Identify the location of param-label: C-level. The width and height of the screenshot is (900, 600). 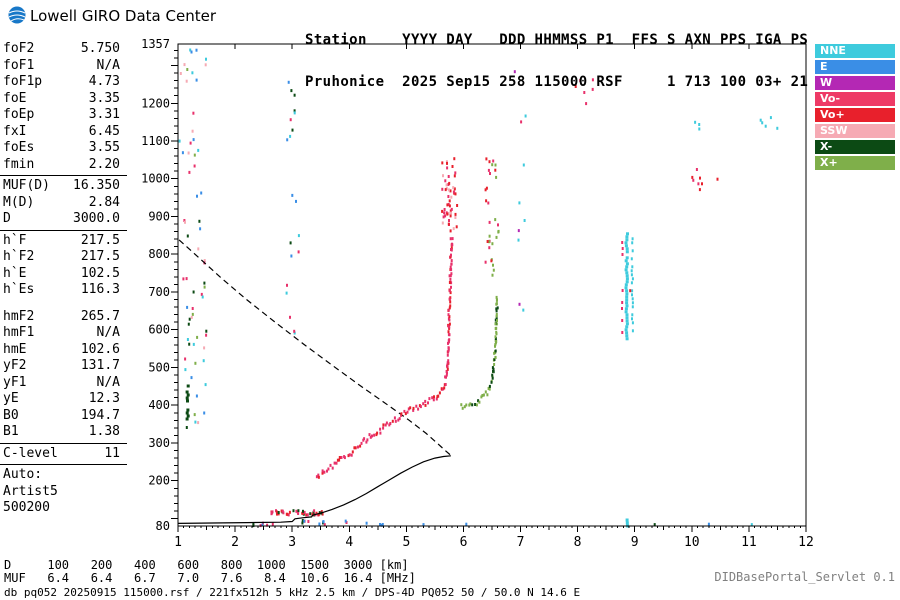
(30, 453).